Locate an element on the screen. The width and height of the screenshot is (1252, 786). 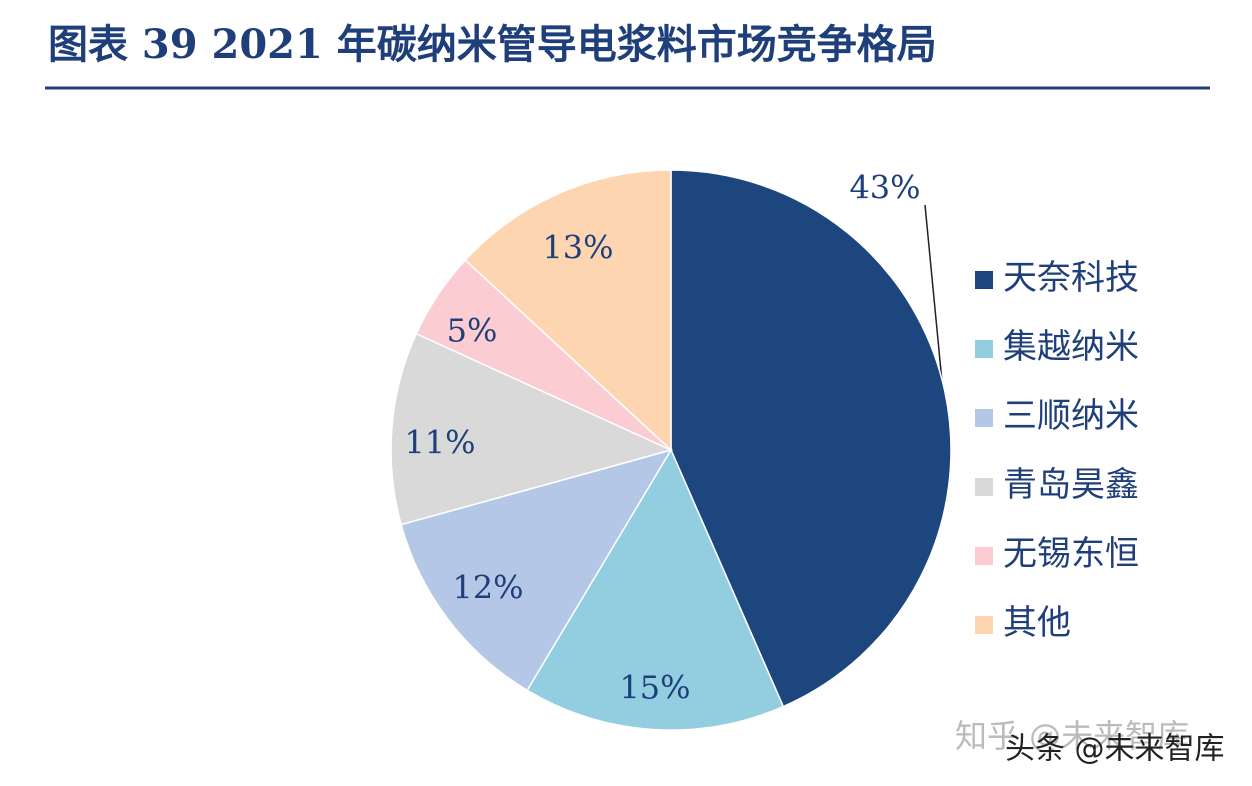
data-label: 11% is located at coordinates (439, 443).